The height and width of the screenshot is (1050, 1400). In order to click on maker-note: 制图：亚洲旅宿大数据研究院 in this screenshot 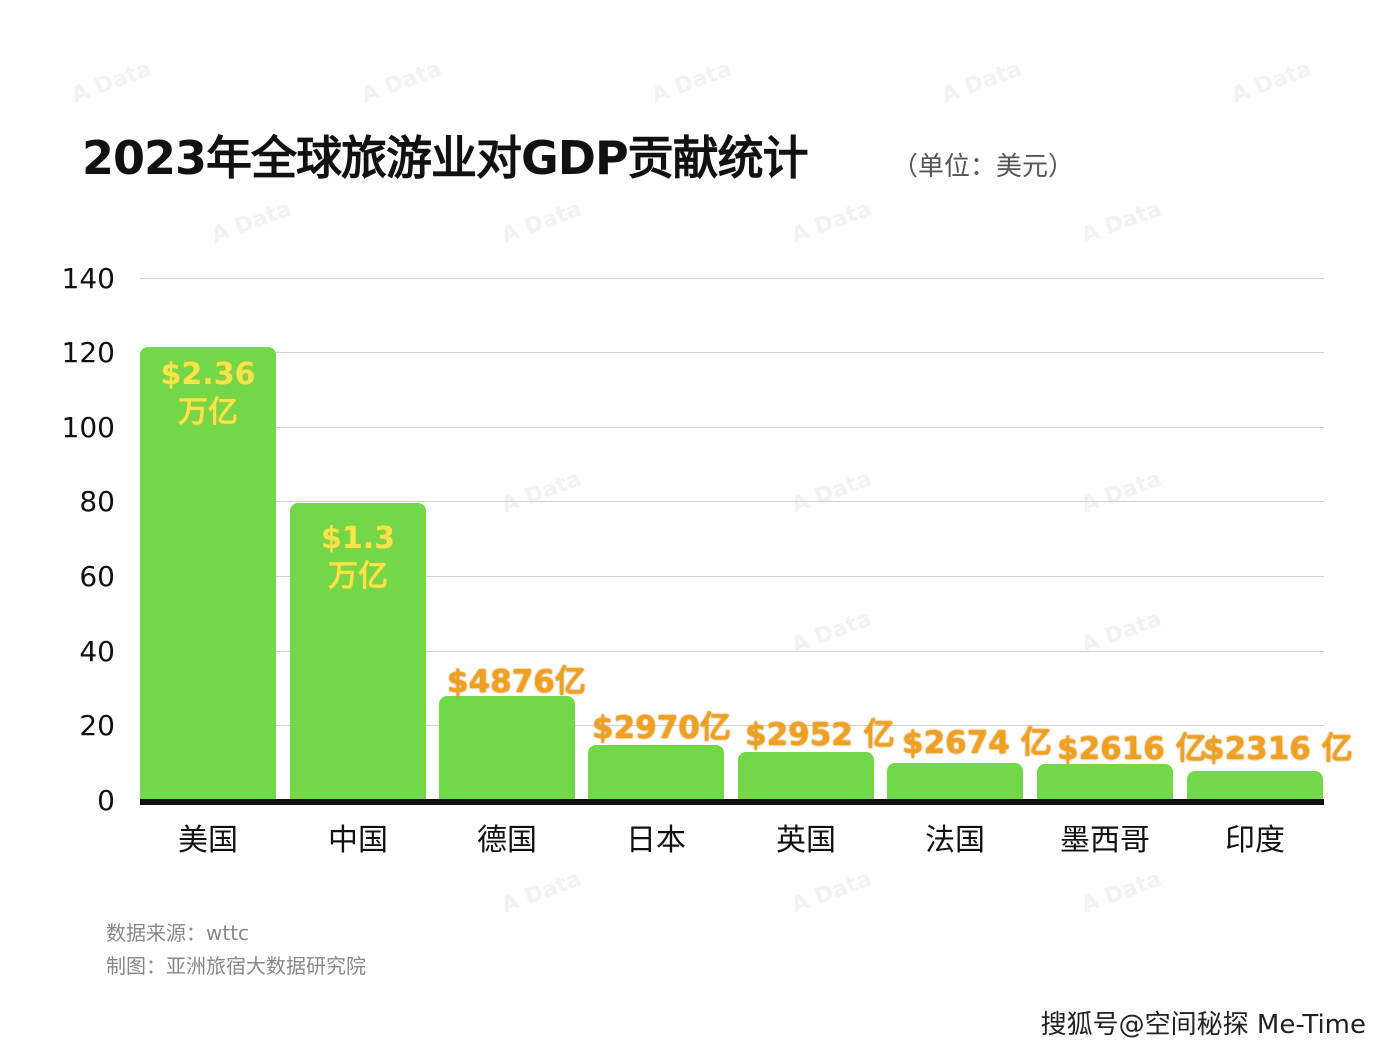, I will do `click(236, 966)`.